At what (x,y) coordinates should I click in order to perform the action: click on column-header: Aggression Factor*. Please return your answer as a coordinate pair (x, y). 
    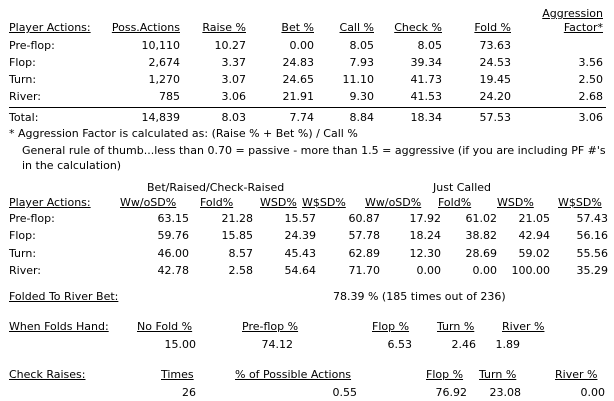
    Looking at the image, I should click on (572, 20).